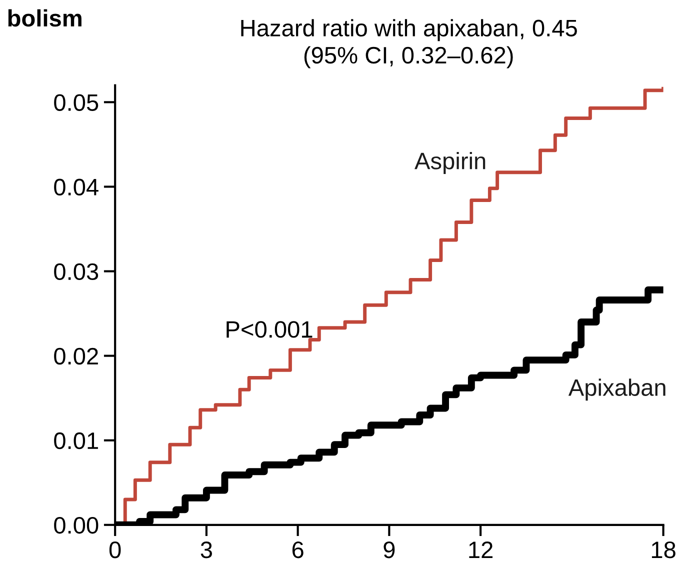  What do you see at coordinates (664, 549) in the screenshot?
I see `x-tick-label: 18` at bounding box center [664, 549].